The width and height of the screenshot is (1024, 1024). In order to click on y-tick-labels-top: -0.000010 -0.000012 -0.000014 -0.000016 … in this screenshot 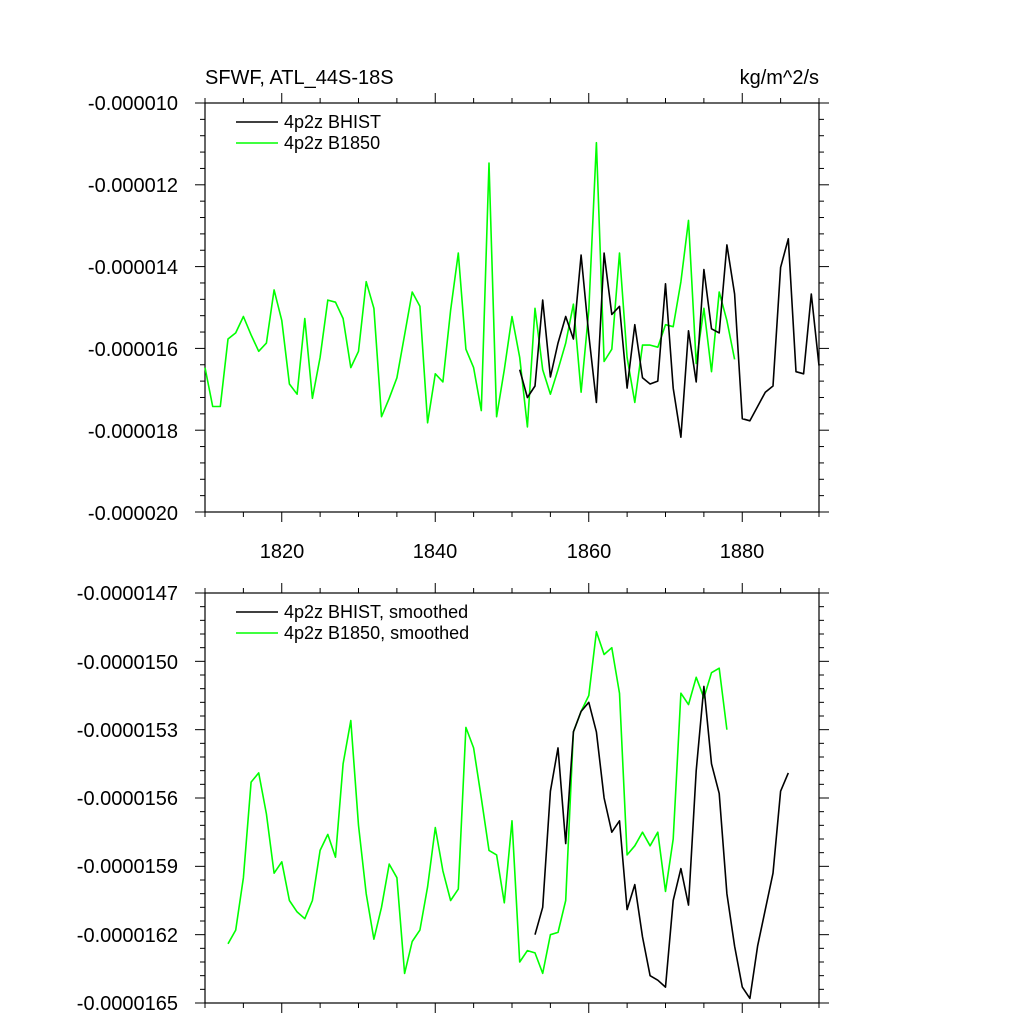, I will do `click(133, 309)`.